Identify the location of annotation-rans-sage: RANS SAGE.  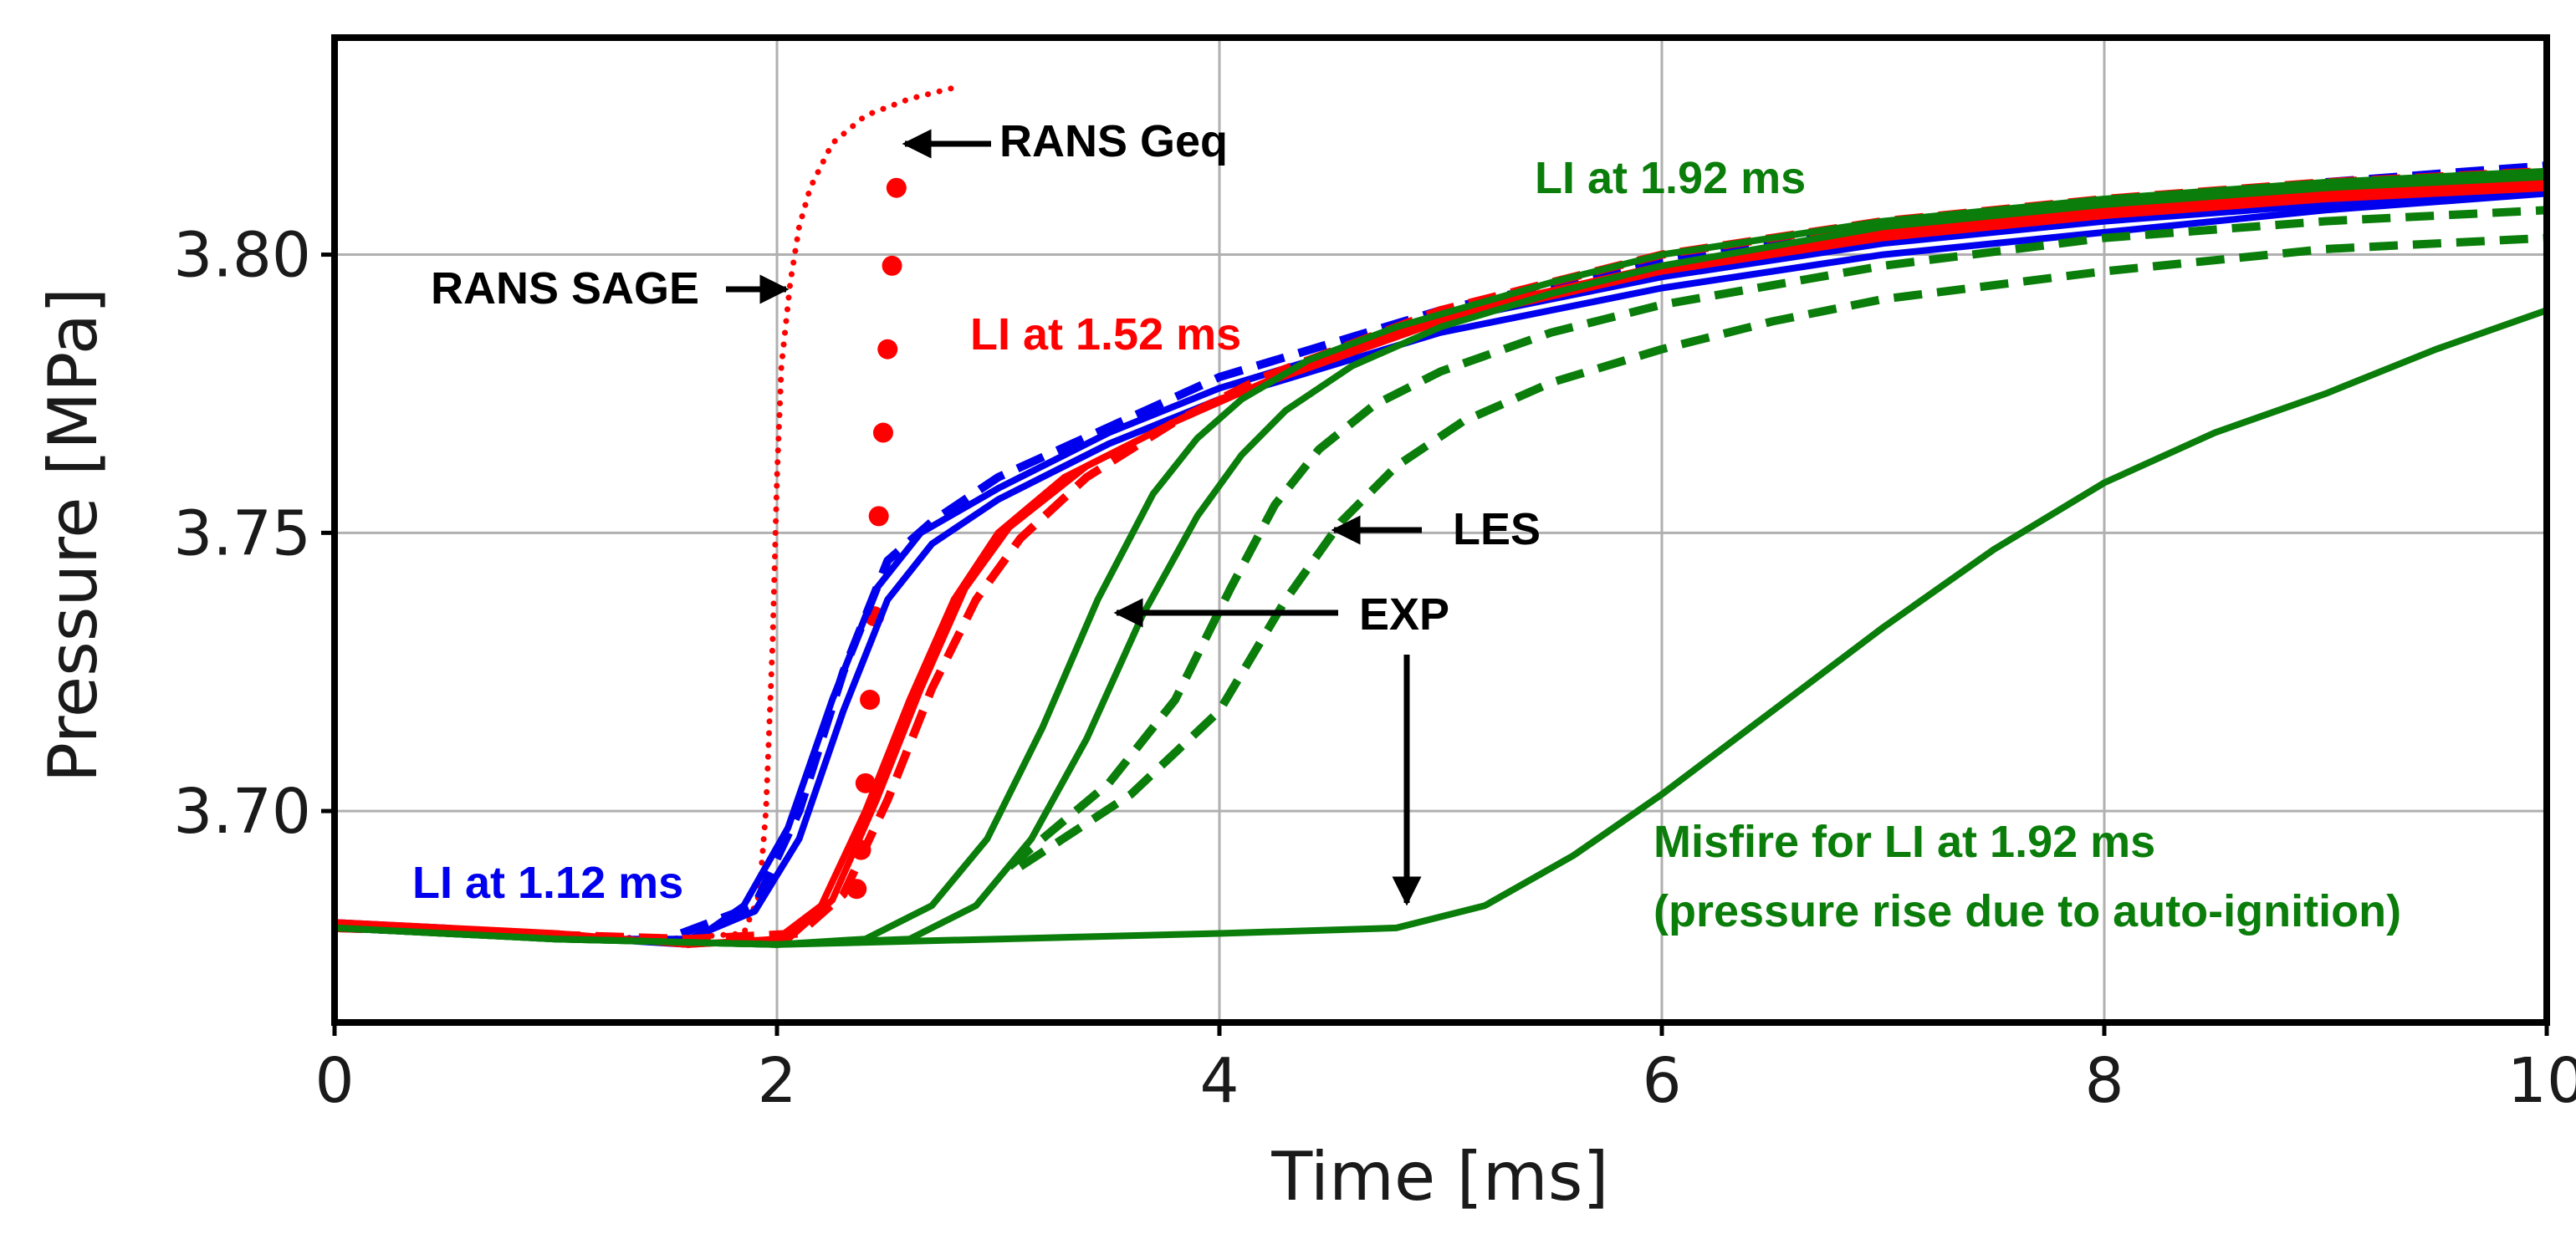
(565, 288).